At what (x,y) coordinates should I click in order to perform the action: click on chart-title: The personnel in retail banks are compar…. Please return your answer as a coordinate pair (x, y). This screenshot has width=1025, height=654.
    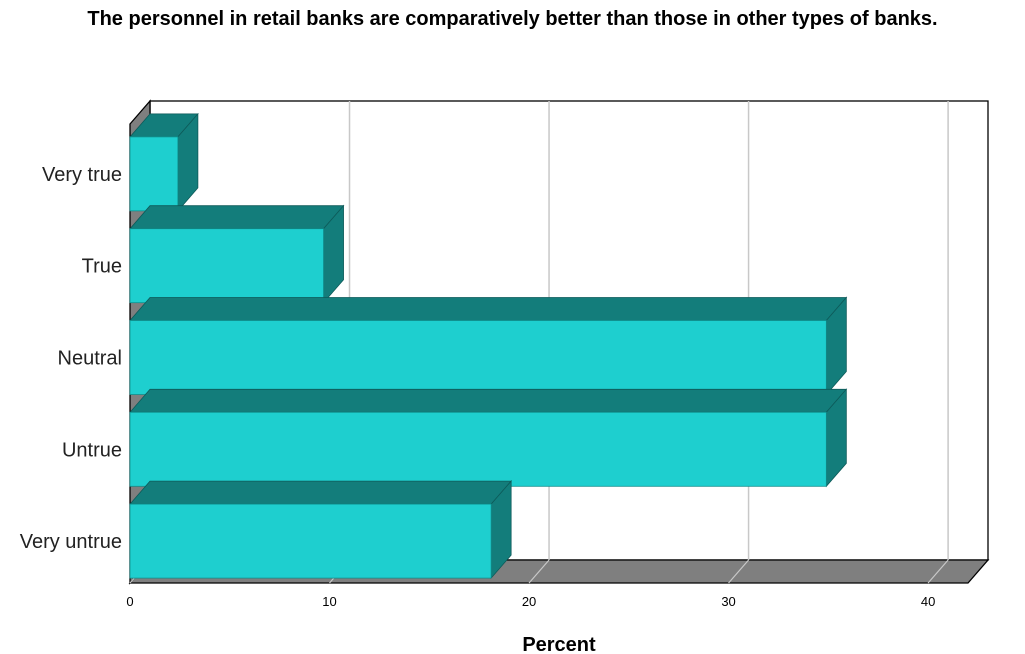
    Looking at the image, I should click on (512, 19).